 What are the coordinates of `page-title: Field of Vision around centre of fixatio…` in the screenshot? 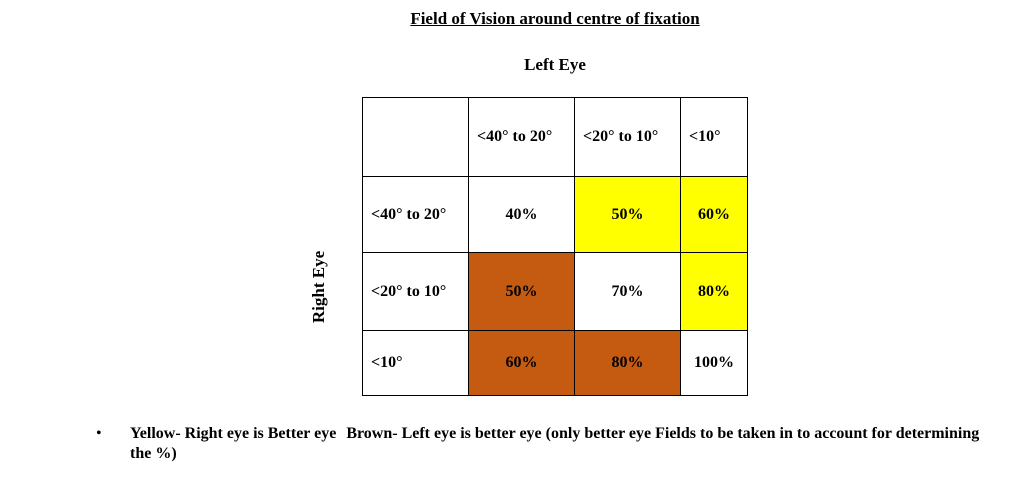 It's located at (555, 18).